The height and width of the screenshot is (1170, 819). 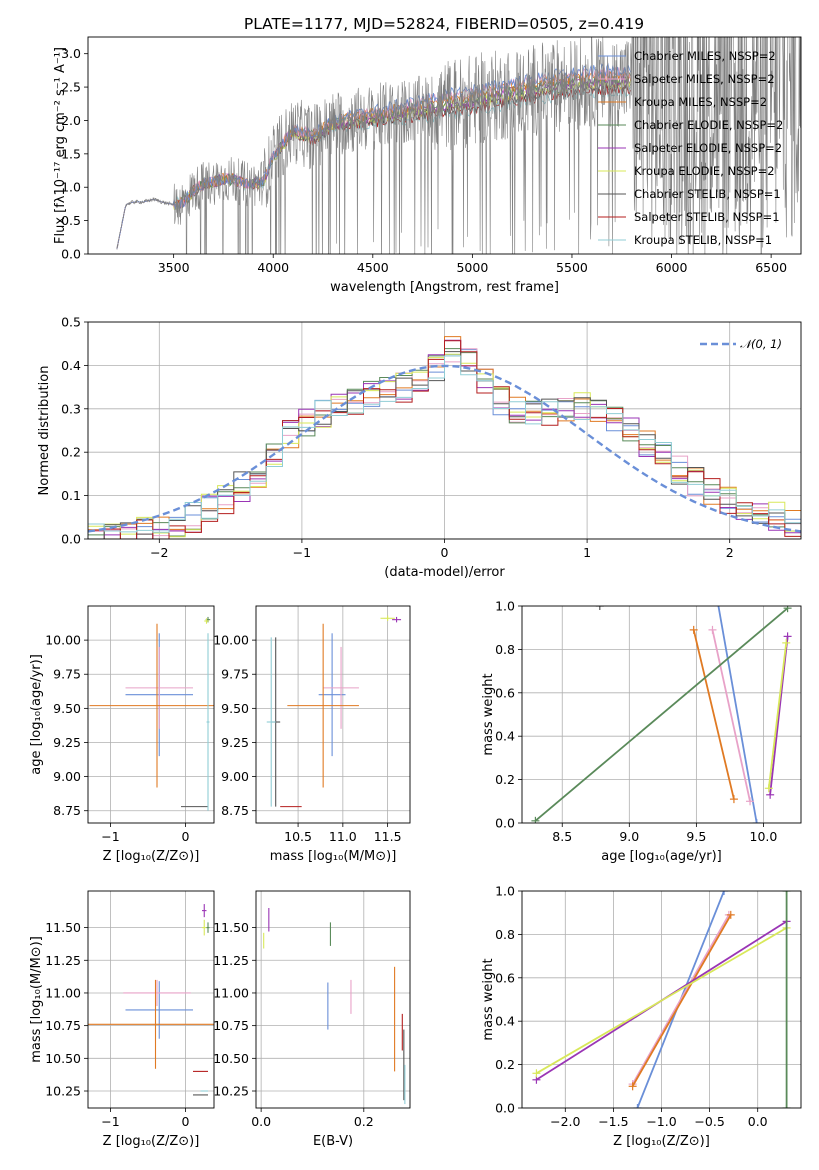 I want to click on residuals-ytick-label: 0.0, so click(x=71, y=539).